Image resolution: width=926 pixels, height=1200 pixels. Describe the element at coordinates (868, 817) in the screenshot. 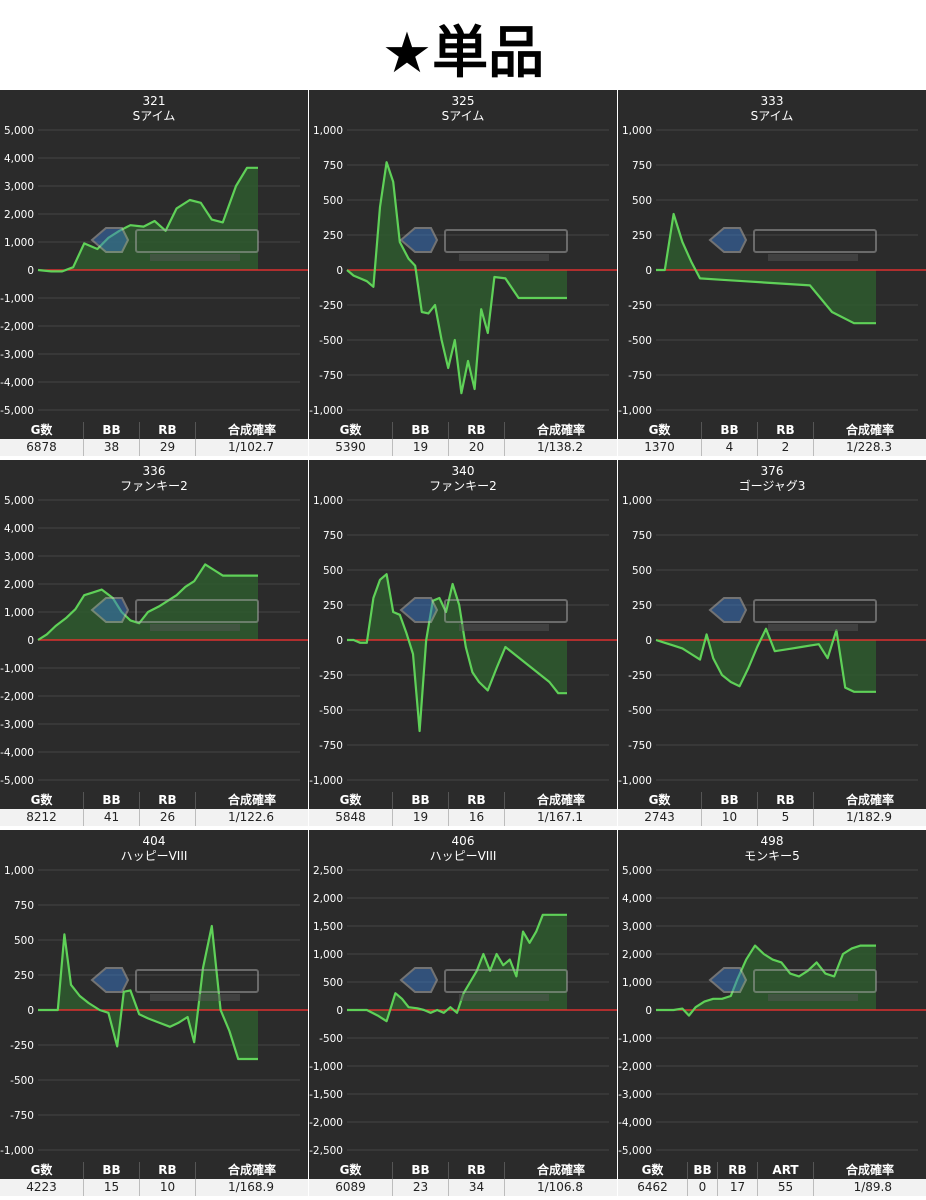

I see `stats-value-cell: 1/182.9` at that location.